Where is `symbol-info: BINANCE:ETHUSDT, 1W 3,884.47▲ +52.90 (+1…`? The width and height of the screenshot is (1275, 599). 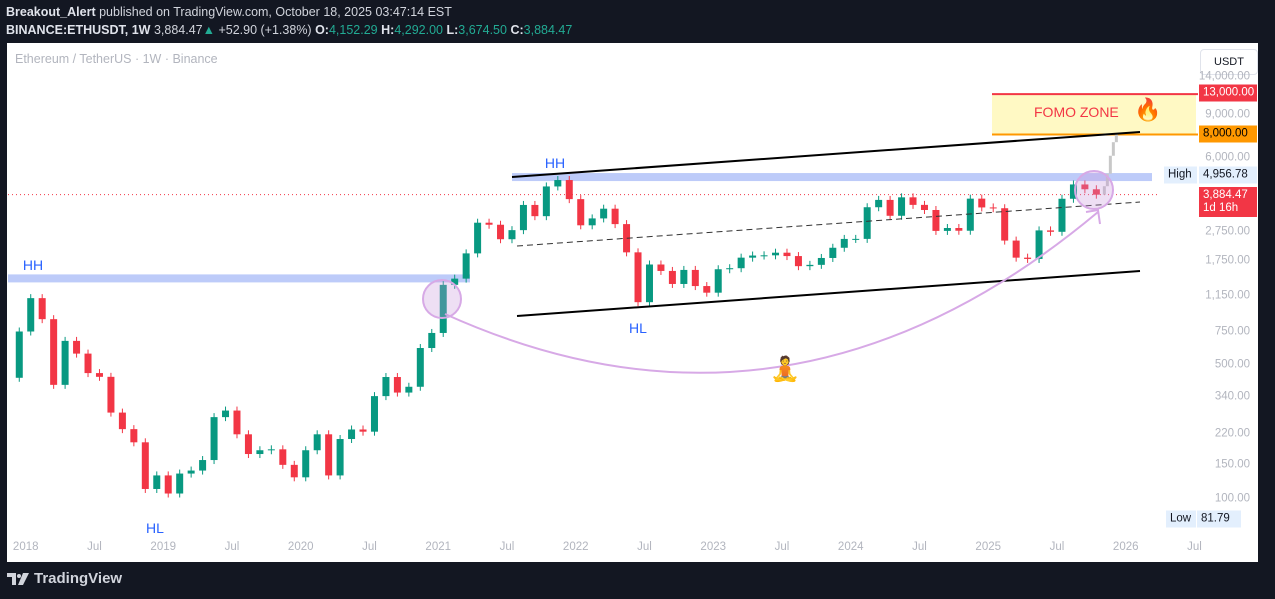 symbol-info: BINANCE:ETHUSDT, 1W 3,884.47▲ +52.90 (+1… is located at coordinates (289, 30).